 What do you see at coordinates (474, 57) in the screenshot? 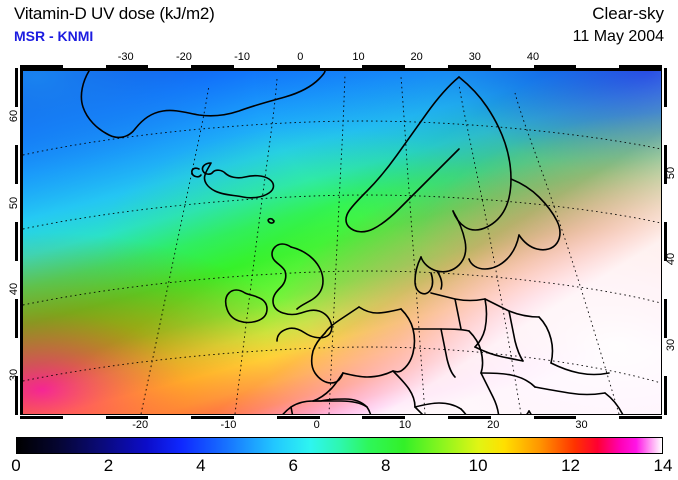
I see `top-tick-30: 30` at bounding box center [474, 57].